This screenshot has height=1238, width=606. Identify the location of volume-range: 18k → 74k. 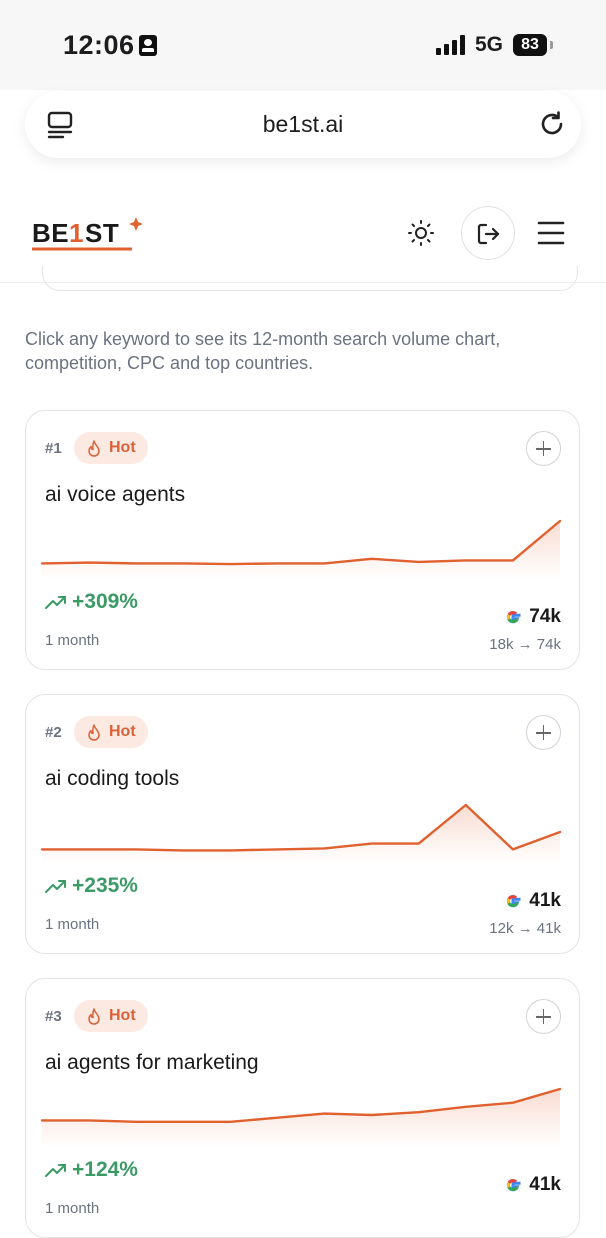
(525, 644).